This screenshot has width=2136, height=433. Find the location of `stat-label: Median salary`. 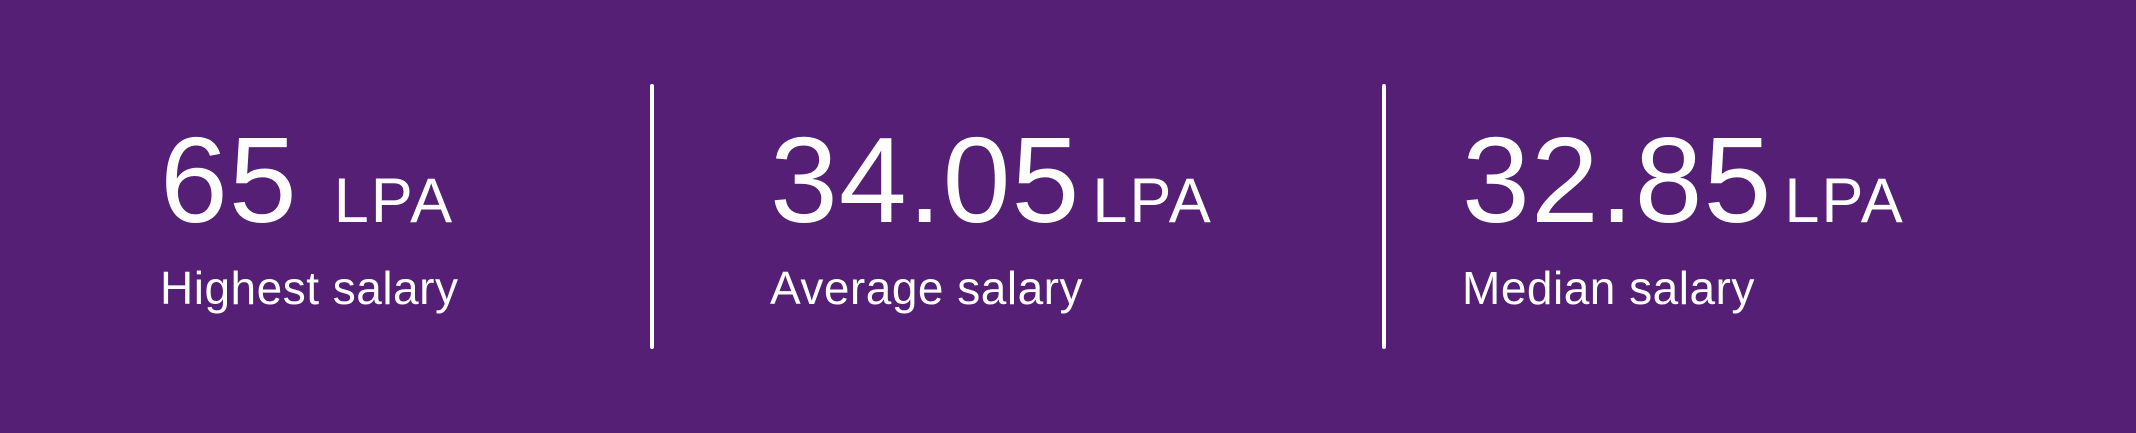

stat-label: Median salary is located at coordinates (1608, 287).